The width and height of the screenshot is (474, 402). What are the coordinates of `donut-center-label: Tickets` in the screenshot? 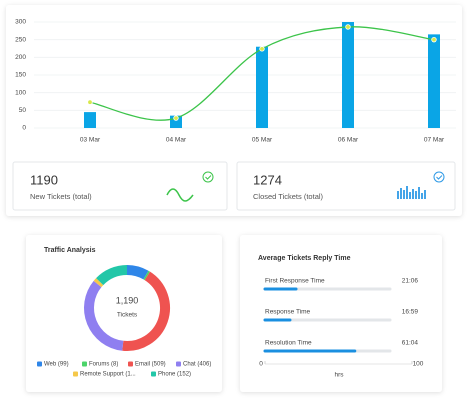 It's located at (127, 315).